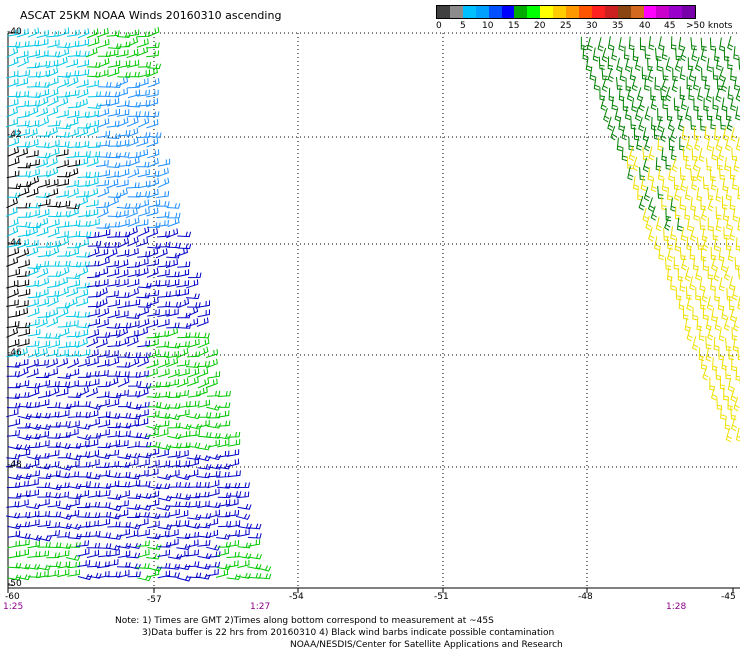 Image resolution: width=740 pixels, height=650 pixels. What do you see at coordinates (296, 597) in the screenshot?
I see `lon-label-54: -54` at bounding box center [296, 597].